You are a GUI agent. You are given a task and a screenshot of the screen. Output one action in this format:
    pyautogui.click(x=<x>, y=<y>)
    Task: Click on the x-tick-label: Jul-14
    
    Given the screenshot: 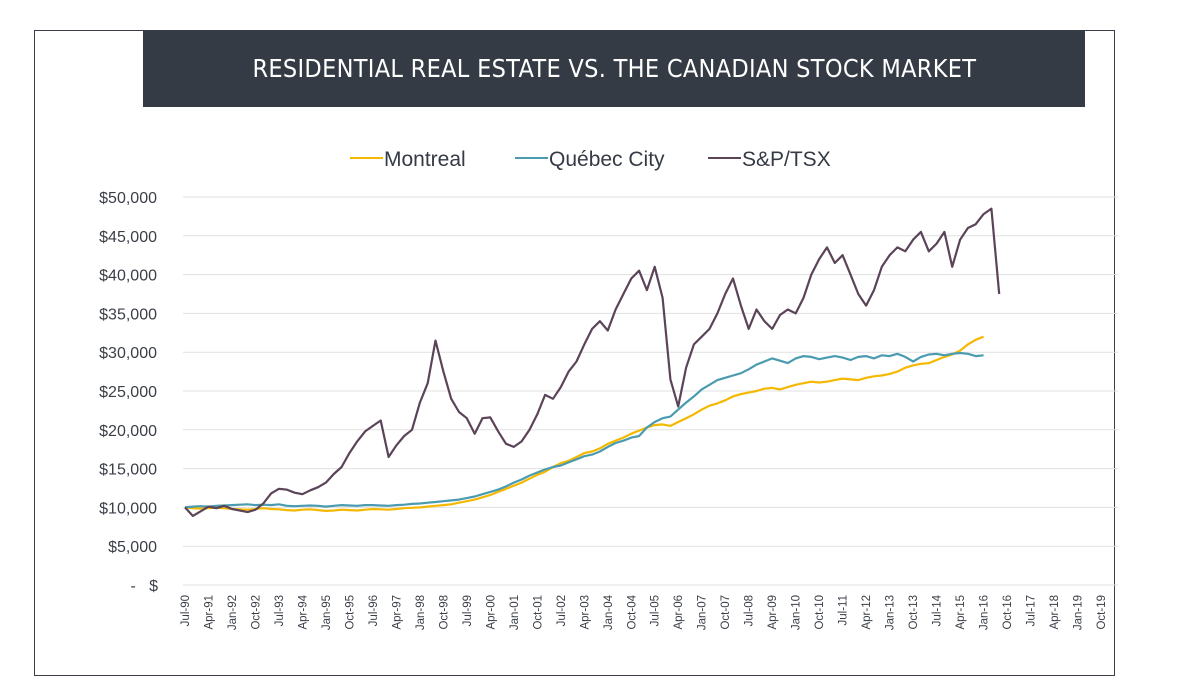 What is the action you would take?
    pyautogui.click(x=938, y=610)
    